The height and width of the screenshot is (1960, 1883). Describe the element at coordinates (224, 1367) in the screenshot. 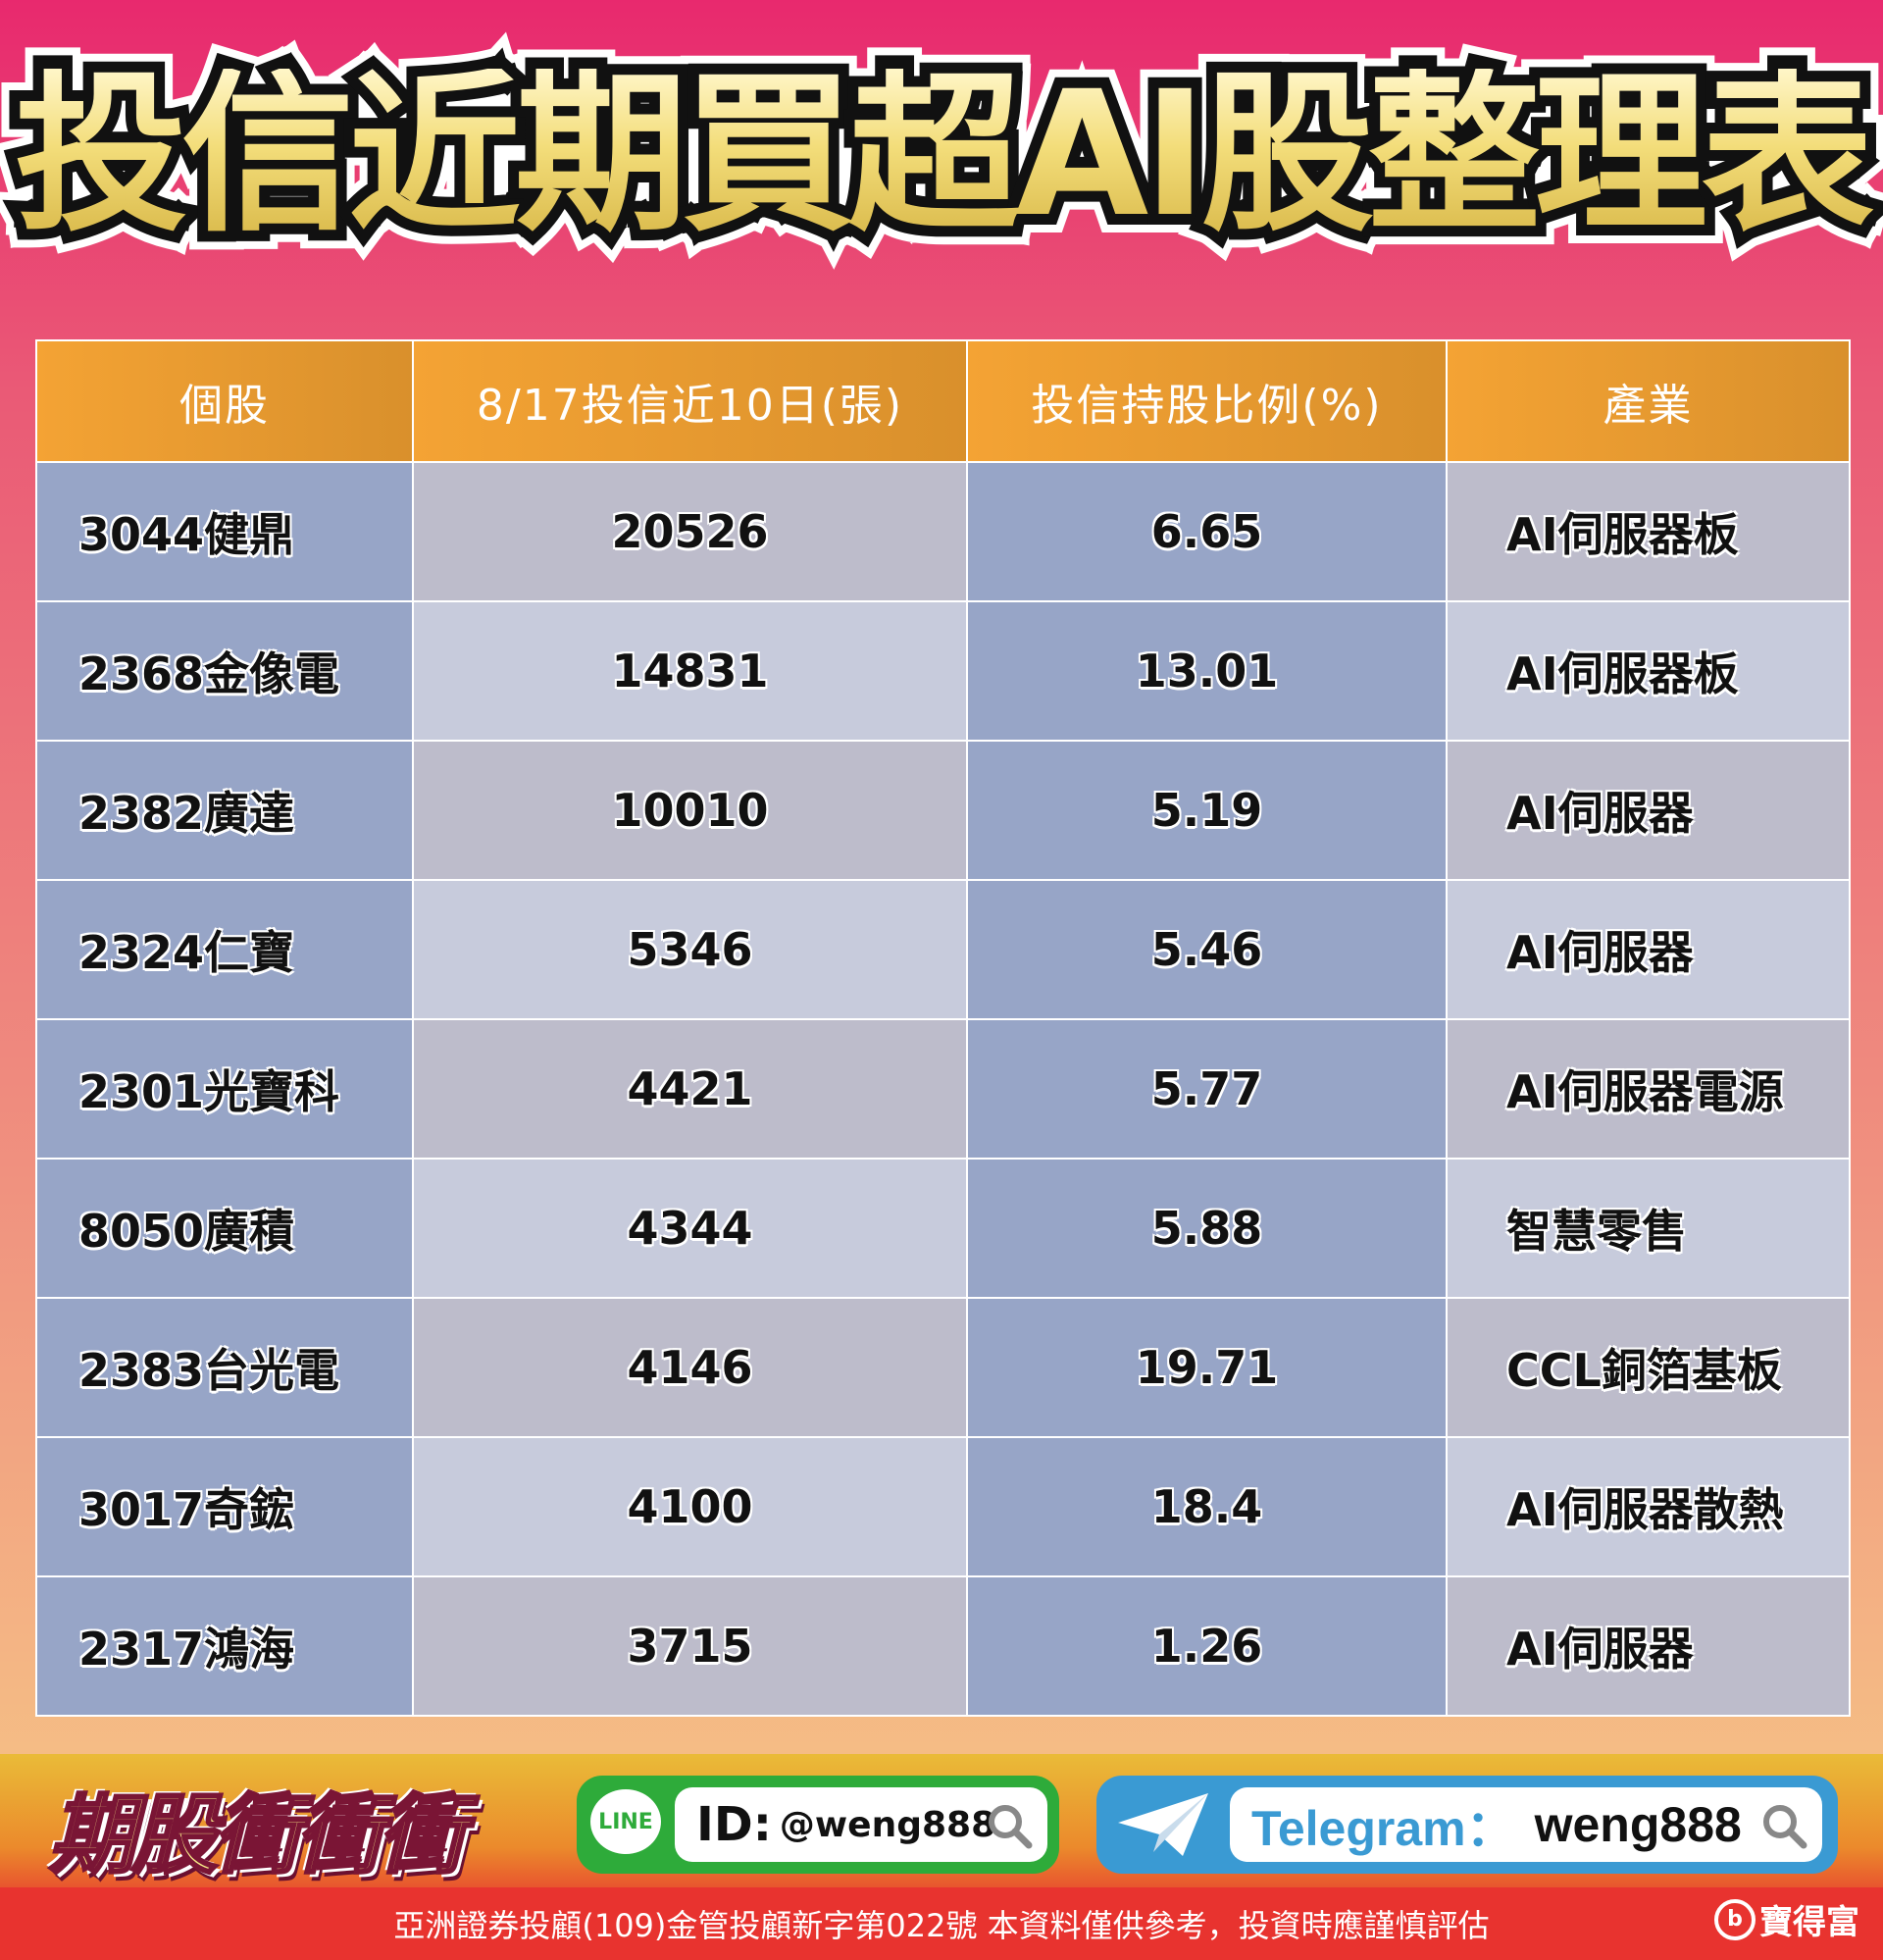

I see `cell-stock: 2383台光電` at that location.